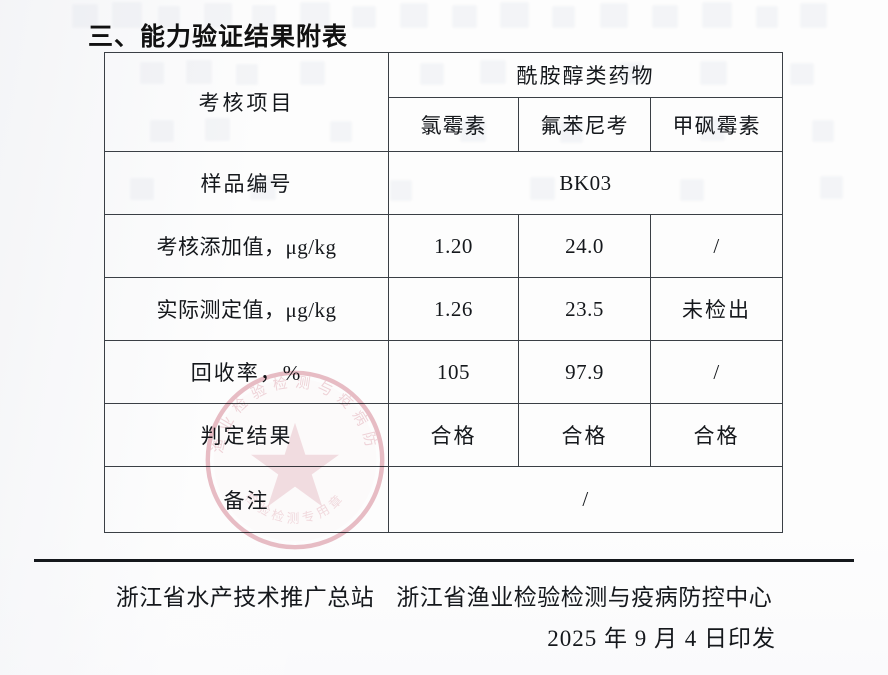 The height and width of the screenshot is (675, 888). I want to click on table-row: 样品编号 BK03, so click(444, 183).